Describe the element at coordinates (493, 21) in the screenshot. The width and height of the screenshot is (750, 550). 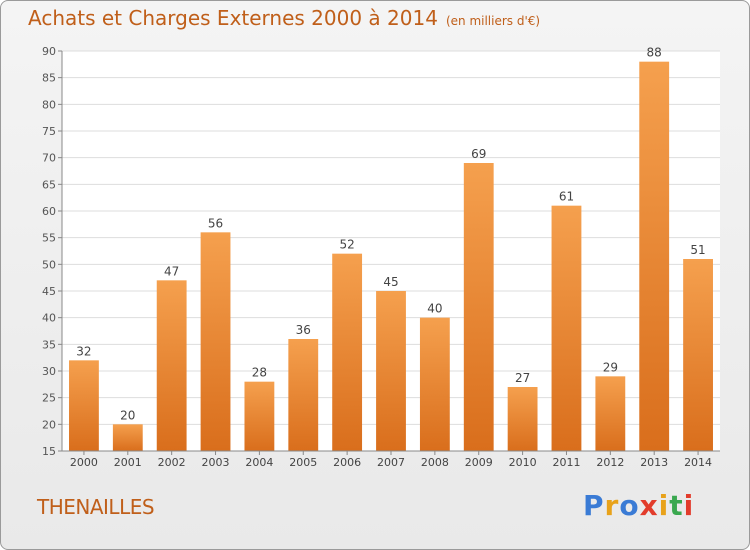
I see `chart-subtitle: (en milliers d'€)` at that location.